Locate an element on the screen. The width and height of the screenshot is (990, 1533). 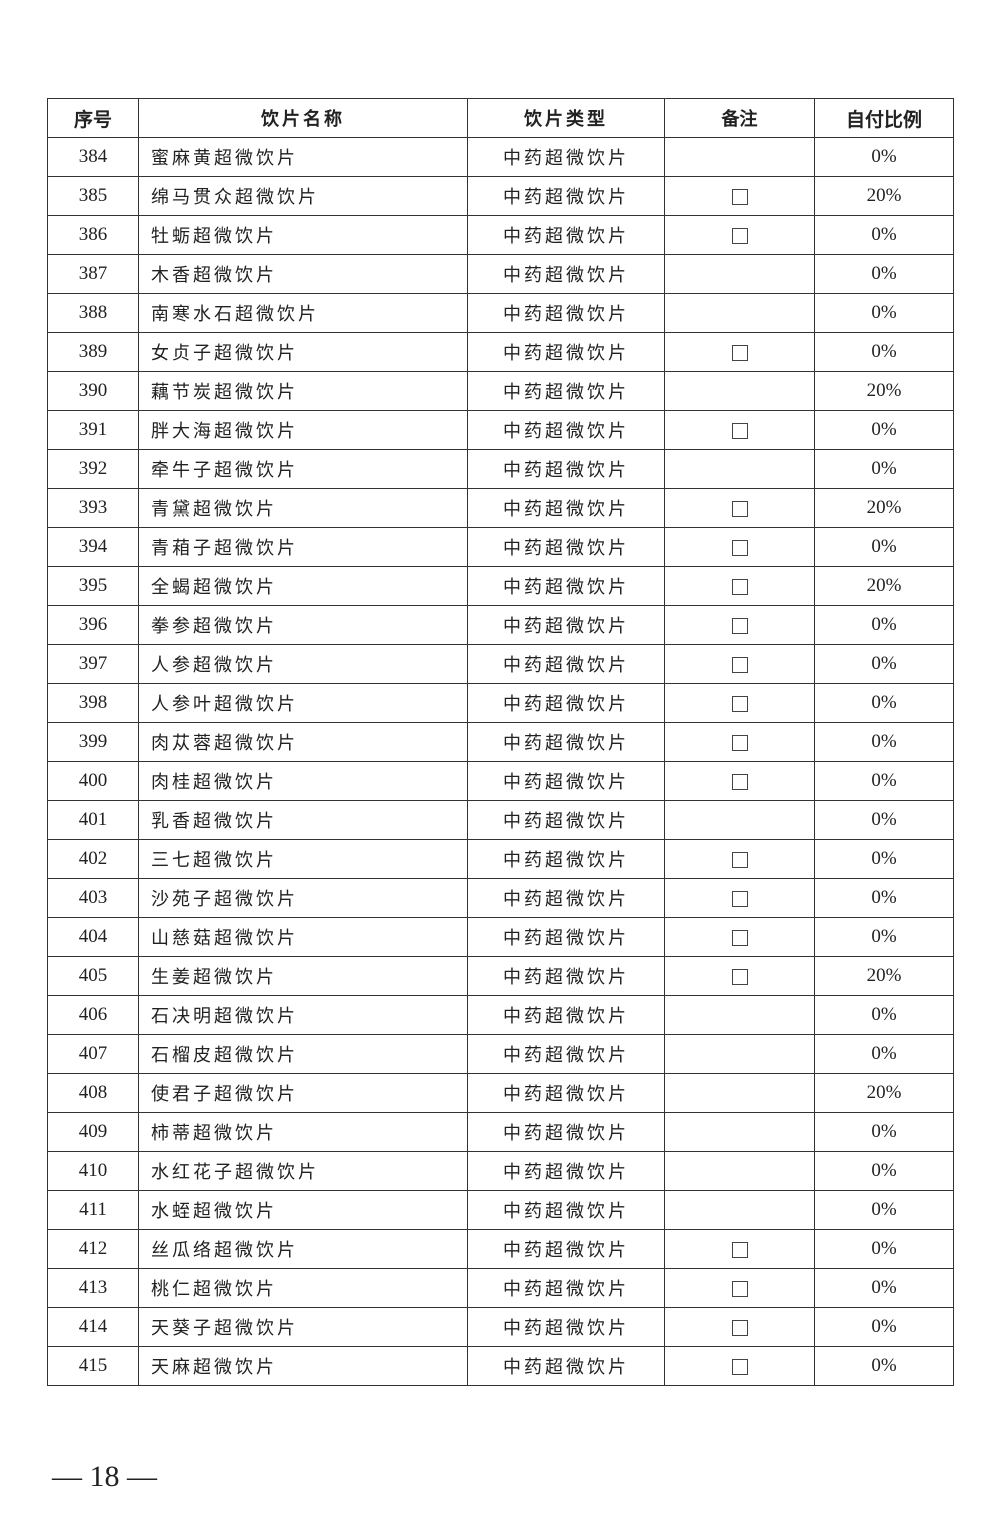
table-row: 404 山慈菇超微饮片 中药超微饮片 0% is located at coordinates (500, 937).